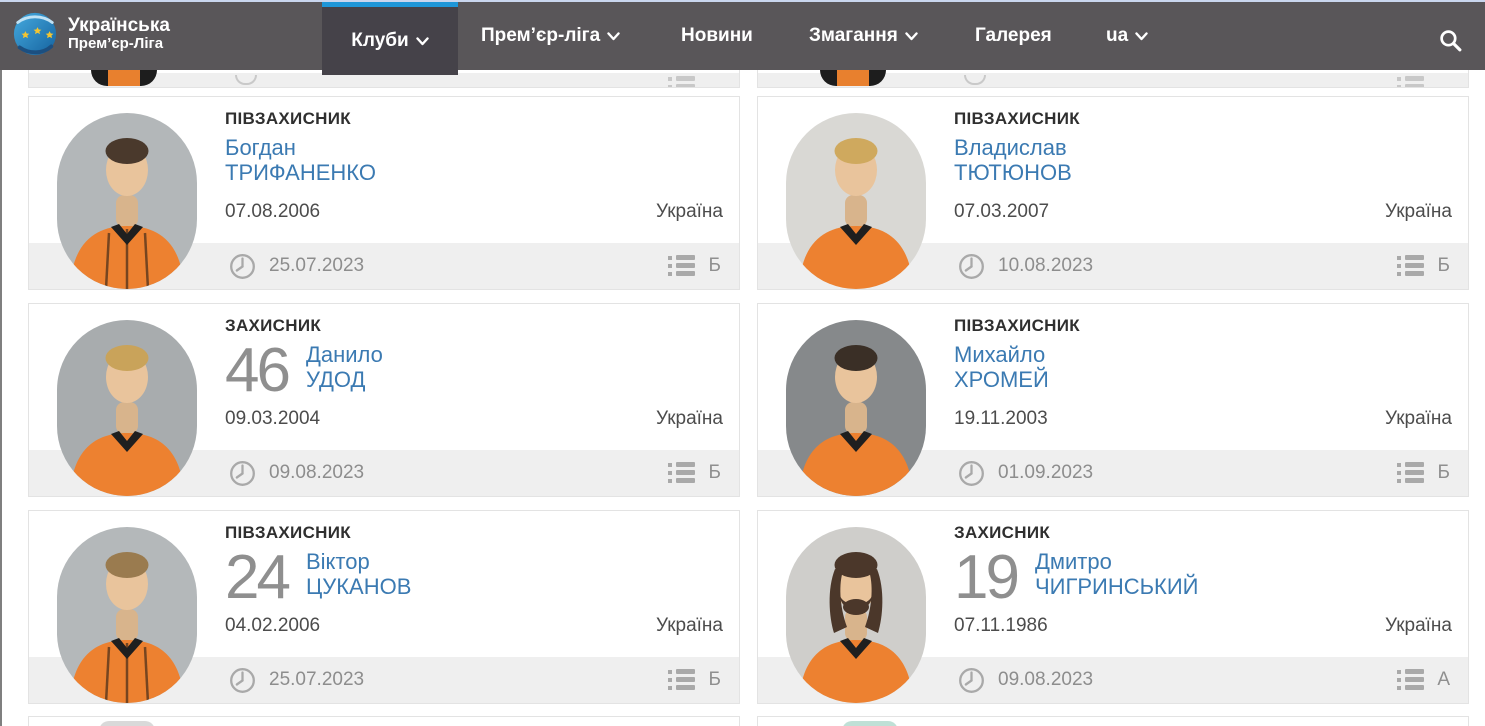  What do you see at coordinates (1073, 561) in the screenshot?
I see `player-first-name: Дмитро` at bounding box center [1073, 561].